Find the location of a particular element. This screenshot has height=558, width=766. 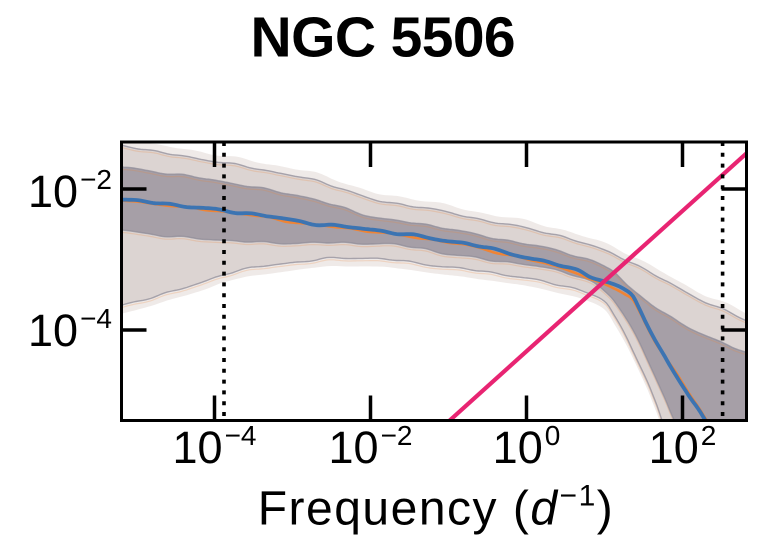

svg-text: Frequency (d−1) is located at coordinates (436, 508).